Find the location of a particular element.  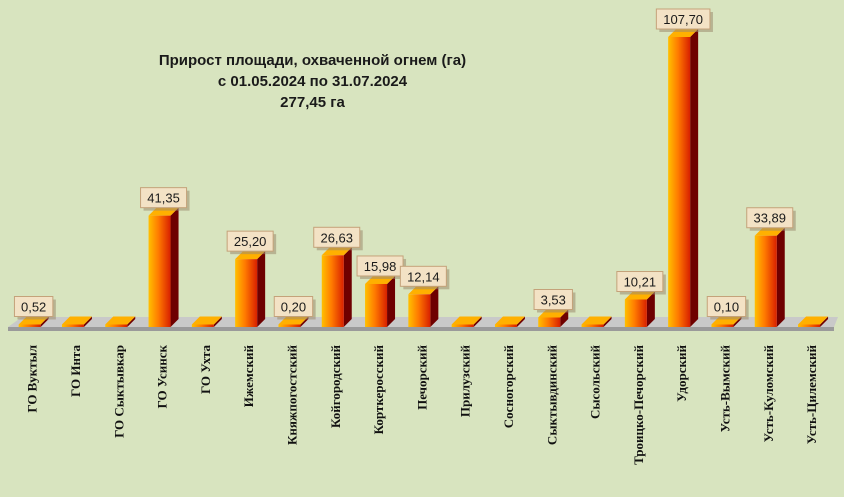

data-label: 12,14 is located at coordinates (424, 277).